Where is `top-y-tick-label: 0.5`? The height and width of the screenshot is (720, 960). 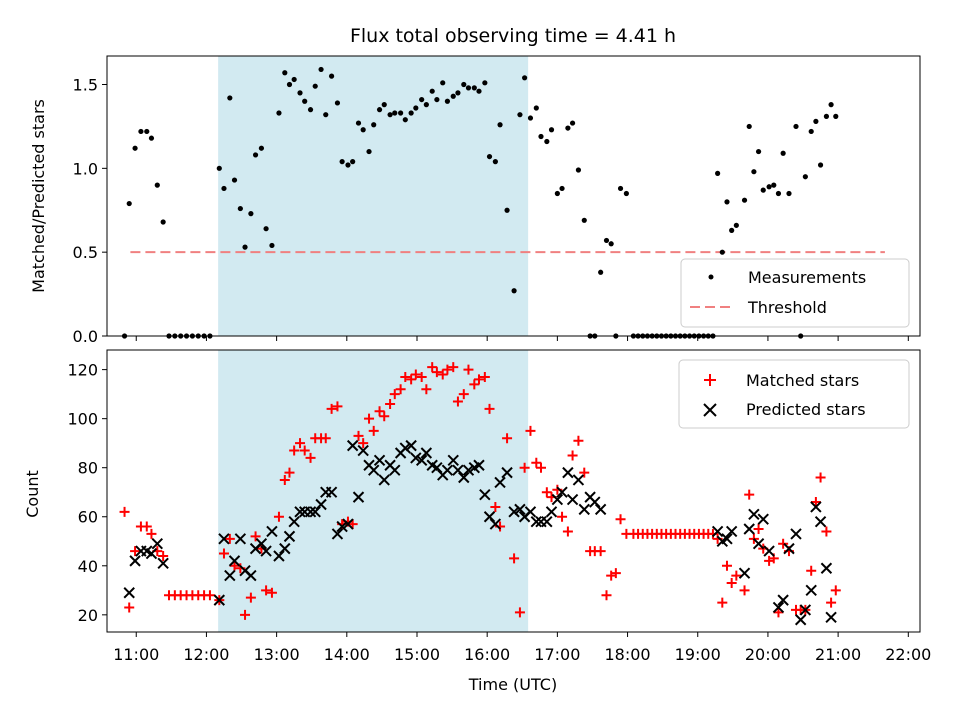 top-y-tick-label: 0.5 is located at coordinates (85, 252).